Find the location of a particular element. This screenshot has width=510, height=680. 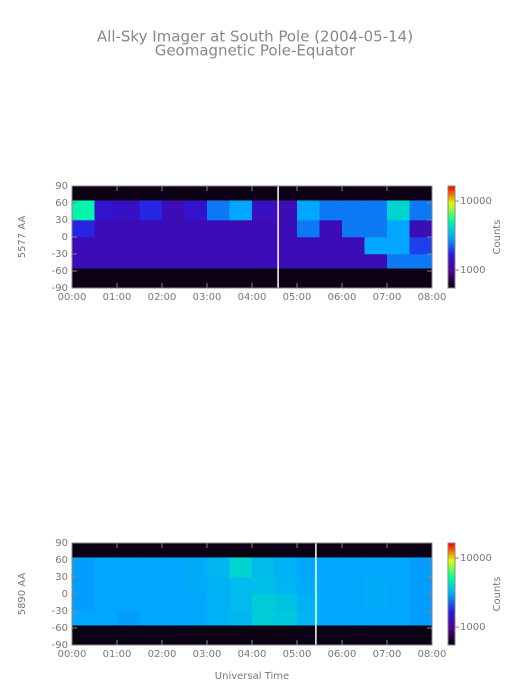

x-axis-label: Universal Time is located at coordinates (252, 675).